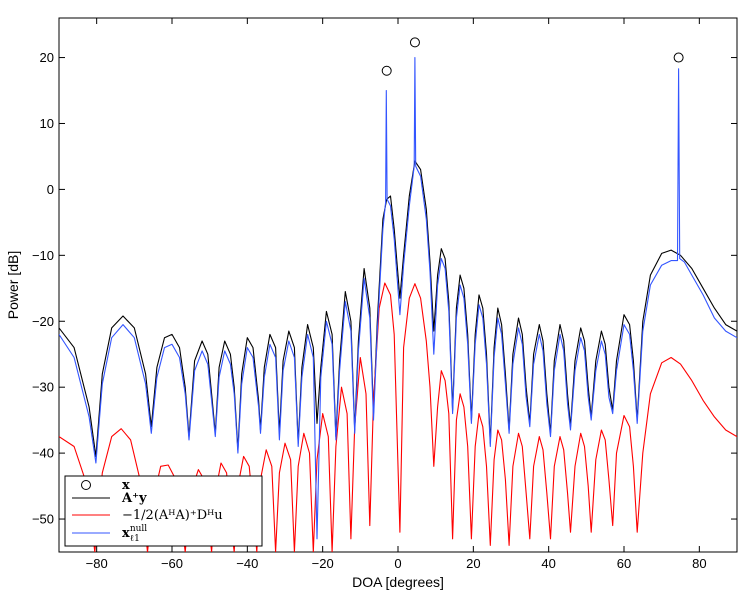  What do you see at coordinates (50, 189) in the screenshot?
I see `y-tick-label: 0` at bounding box center [50, 189].